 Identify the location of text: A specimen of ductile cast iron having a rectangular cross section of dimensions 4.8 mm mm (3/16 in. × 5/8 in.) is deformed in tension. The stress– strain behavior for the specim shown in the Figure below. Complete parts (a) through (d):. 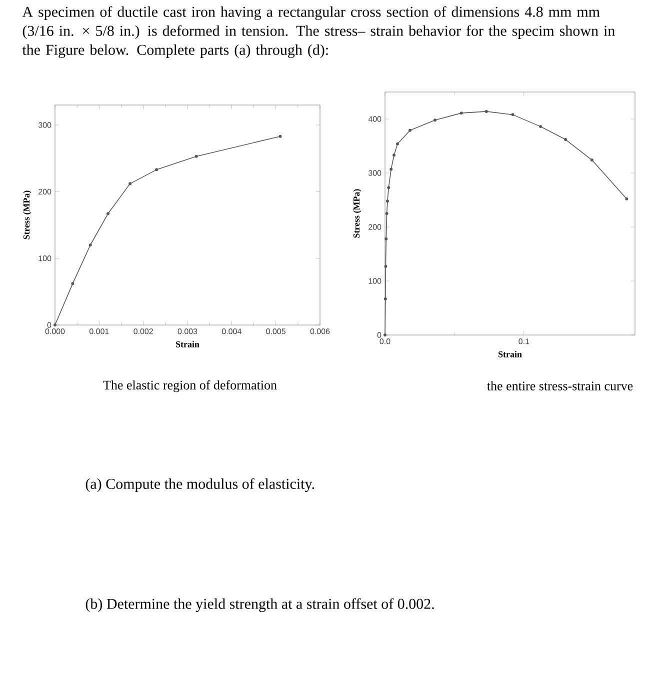
(318, 32).